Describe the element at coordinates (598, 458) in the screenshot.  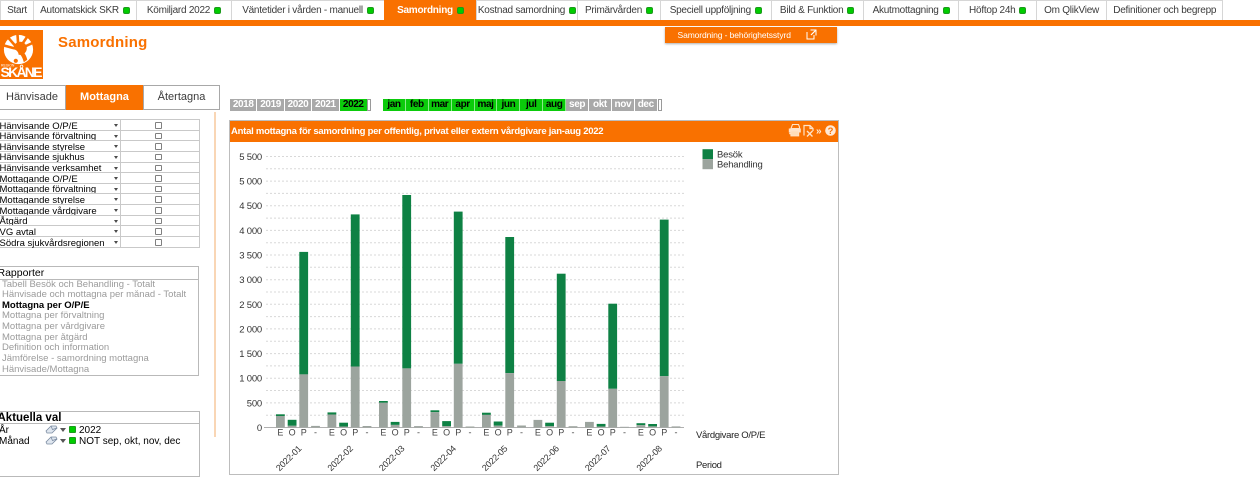
I see `svg-text: 2022-07` at that location.